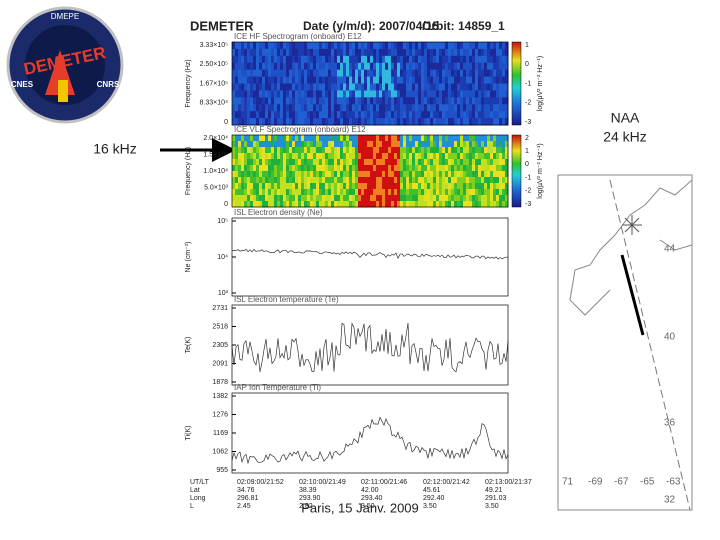  What do you see at coordinates (625, 137) in the screenshot?
I see `annotation-right-2: 24 kHz` at bounding box center [625, 137].